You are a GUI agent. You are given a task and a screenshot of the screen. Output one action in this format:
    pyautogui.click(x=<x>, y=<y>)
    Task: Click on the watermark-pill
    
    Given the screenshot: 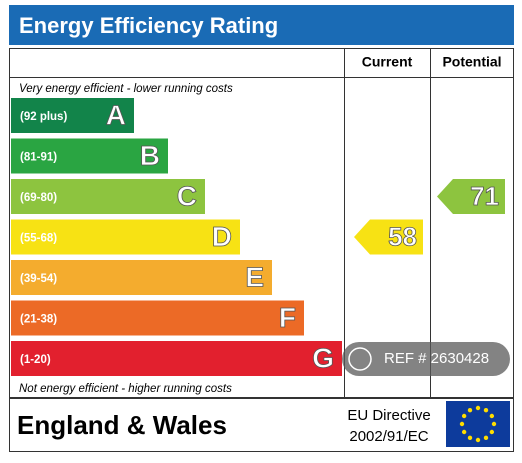 What is the action you would take?
    pyautogui.click(x=426, y=359)
    